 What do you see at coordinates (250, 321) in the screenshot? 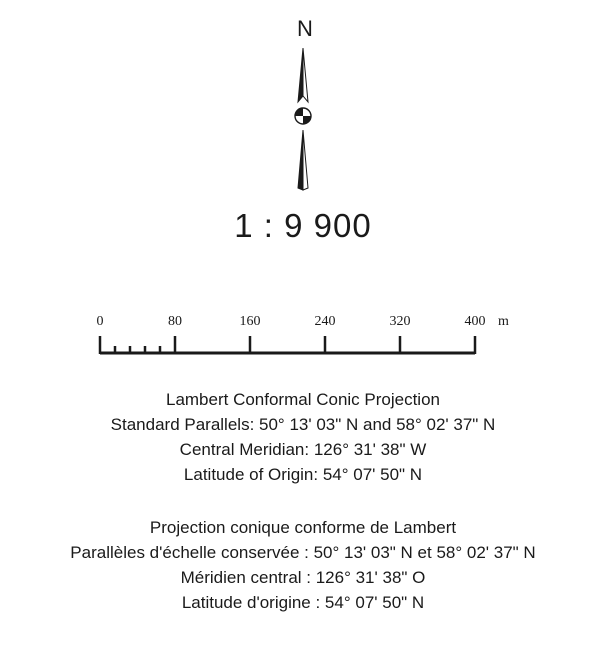
I see `scale-bar-label: 160` at bounding box center [250, 321].